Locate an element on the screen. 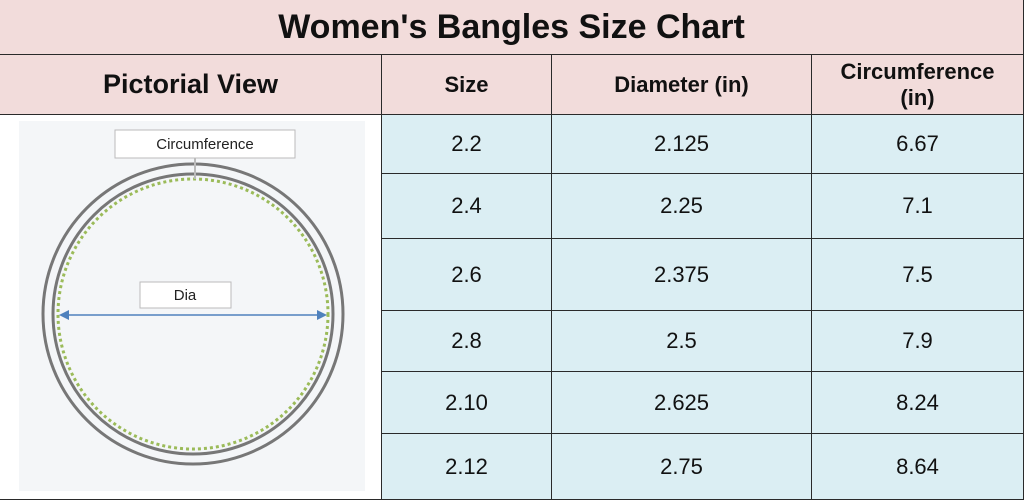 This screenshot has height=500, width=1024. table-cell: 2.2 is located at coordinates (467, 144).